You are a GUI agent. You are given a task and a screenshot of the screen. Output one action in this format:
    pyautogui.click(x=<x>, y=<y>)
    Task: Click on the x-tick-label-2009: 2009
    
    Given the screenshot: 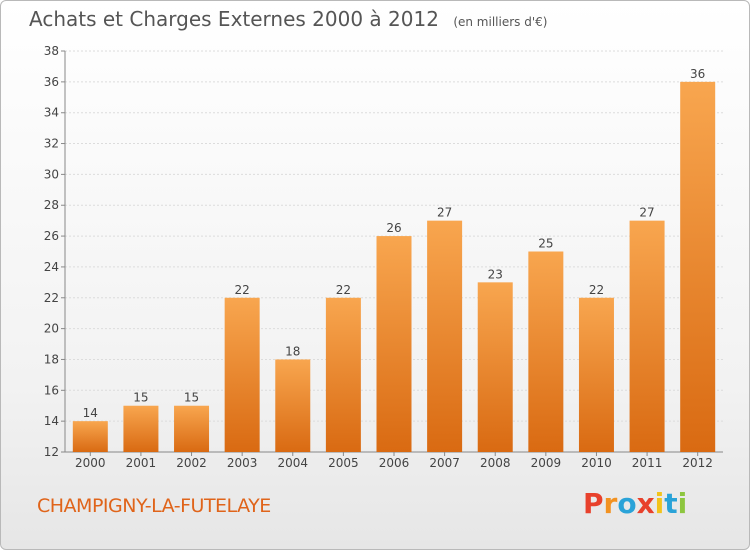 What is the action you would take?
    pyautogui.click(x=546, y=463)
    